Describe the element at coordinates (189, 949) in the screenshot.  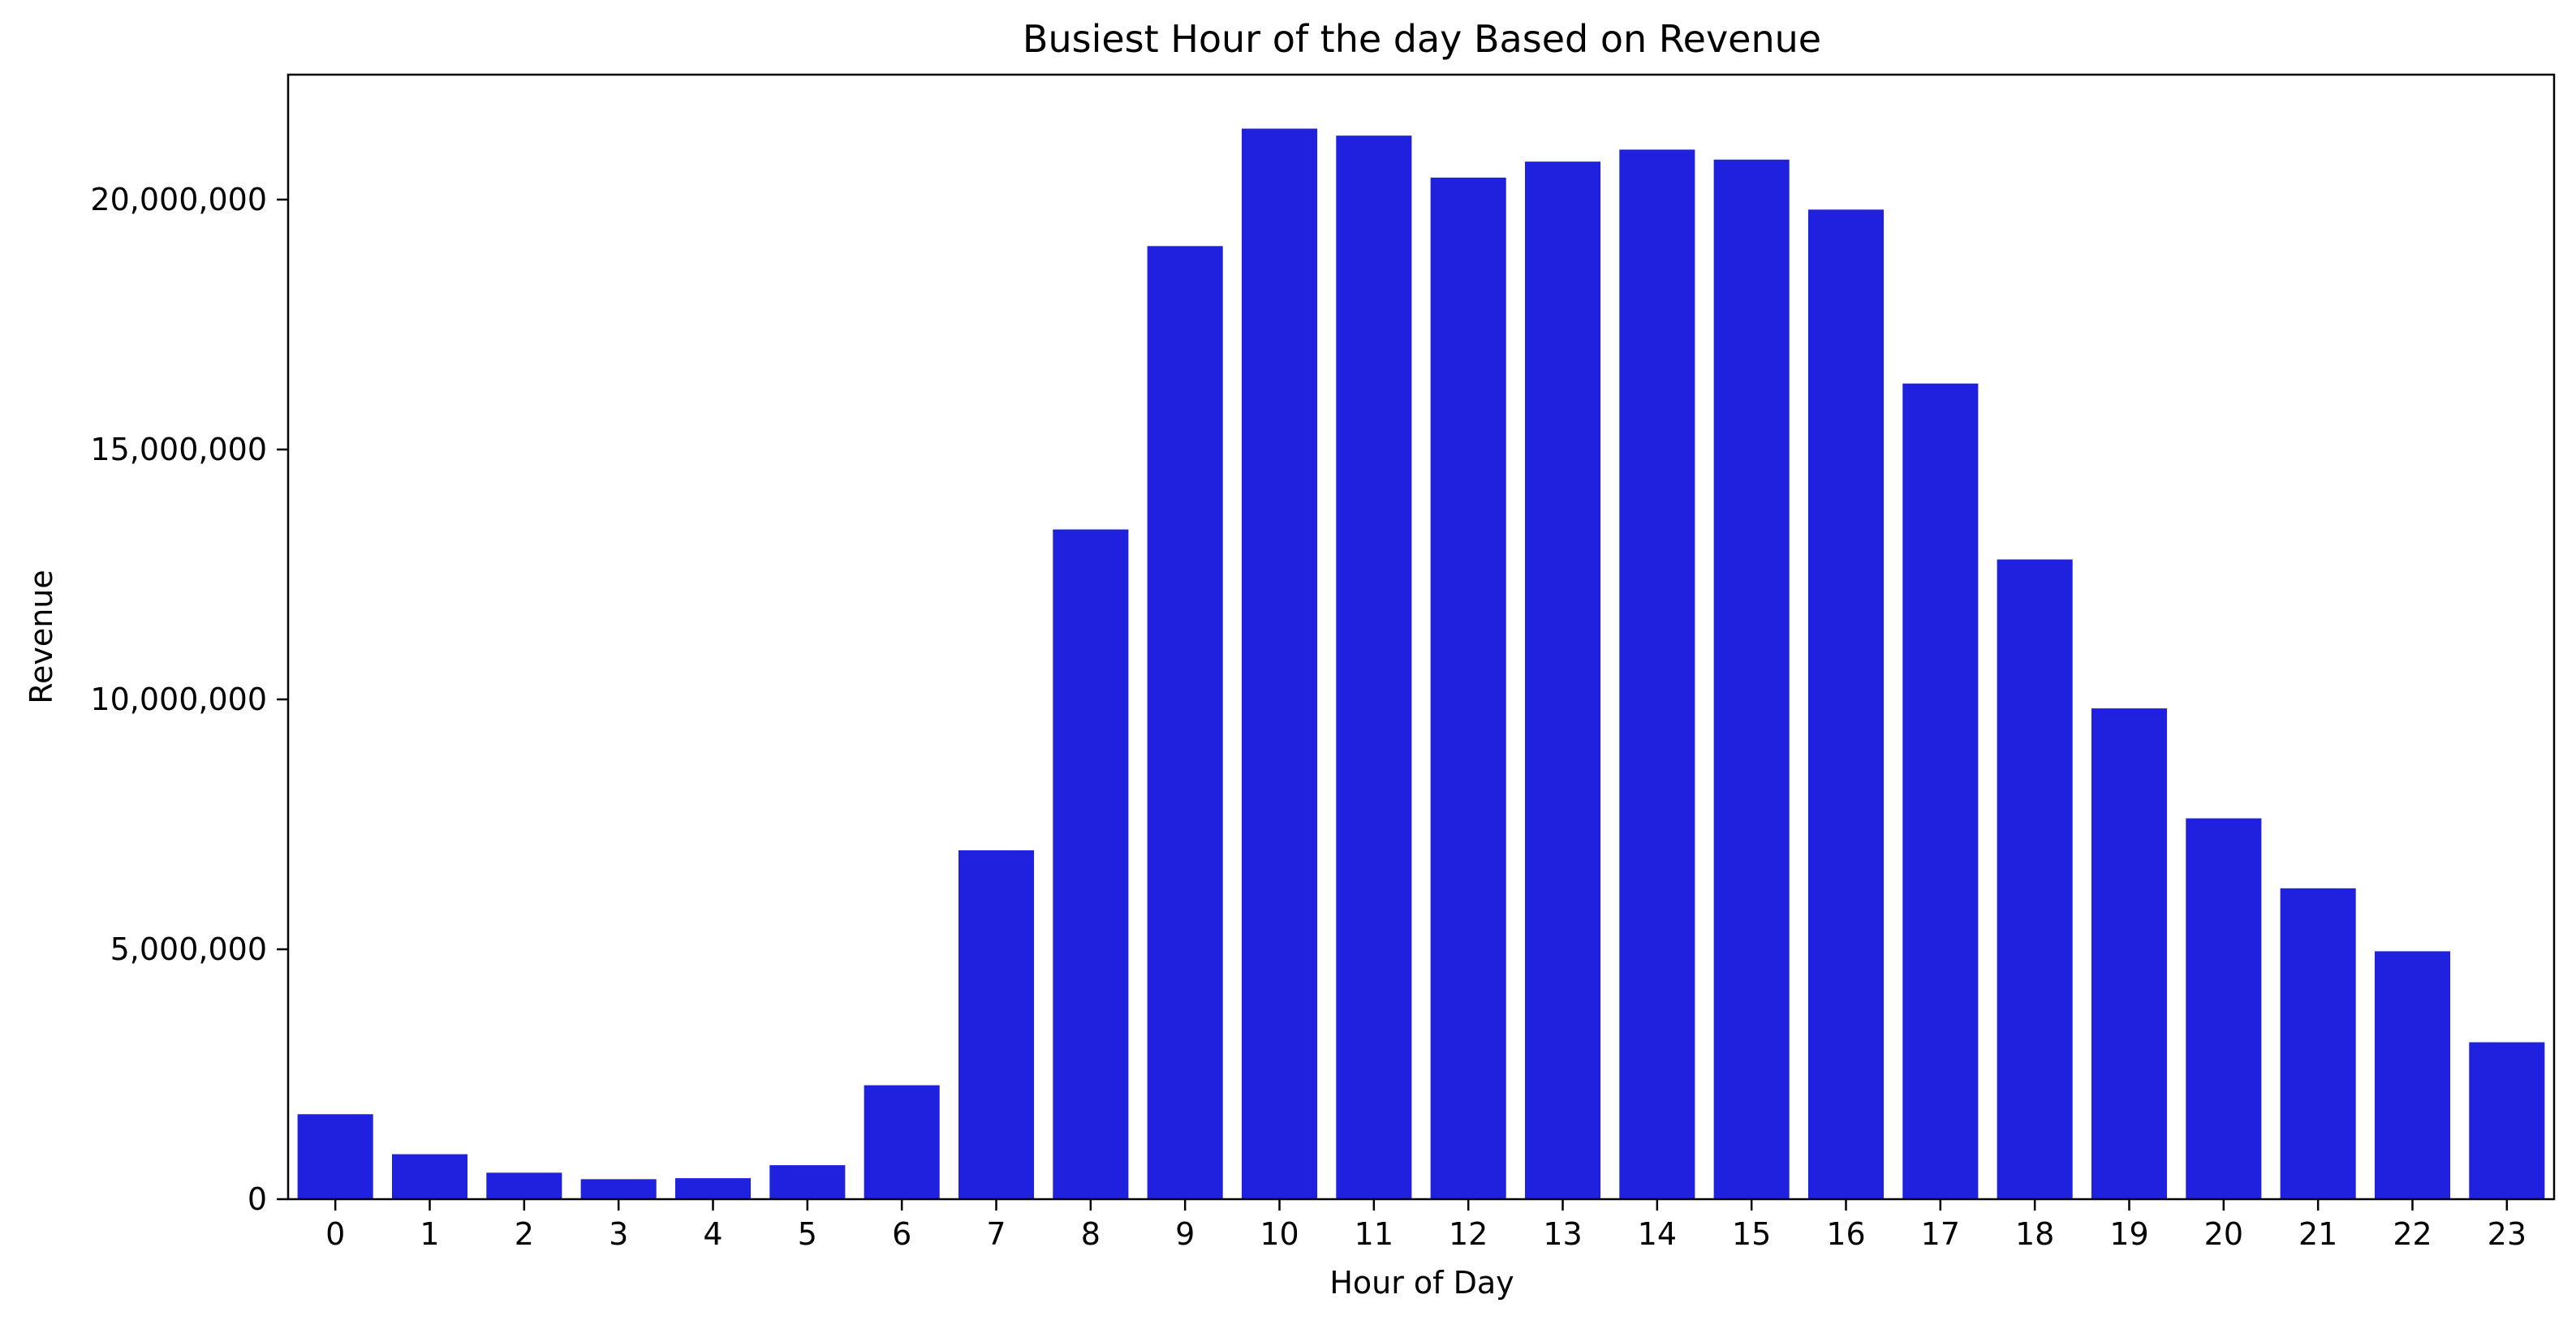
I see `y-tick-label: 5,000,000` at that location.